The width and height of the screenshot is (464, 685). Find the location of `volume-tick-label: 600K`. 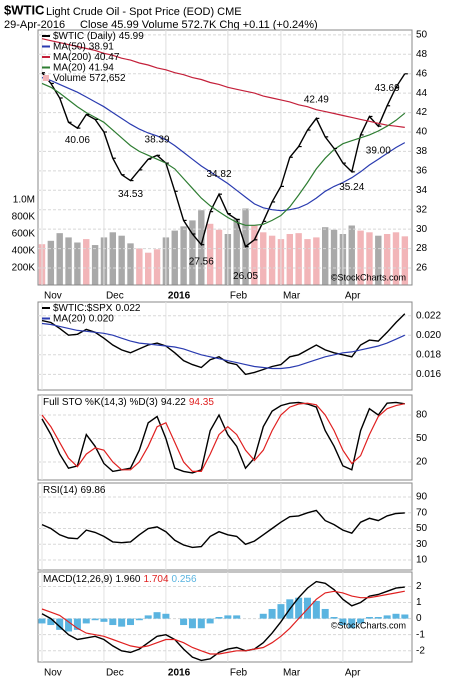

volume-tick-label: 600K is located at coordinates (24, 234).